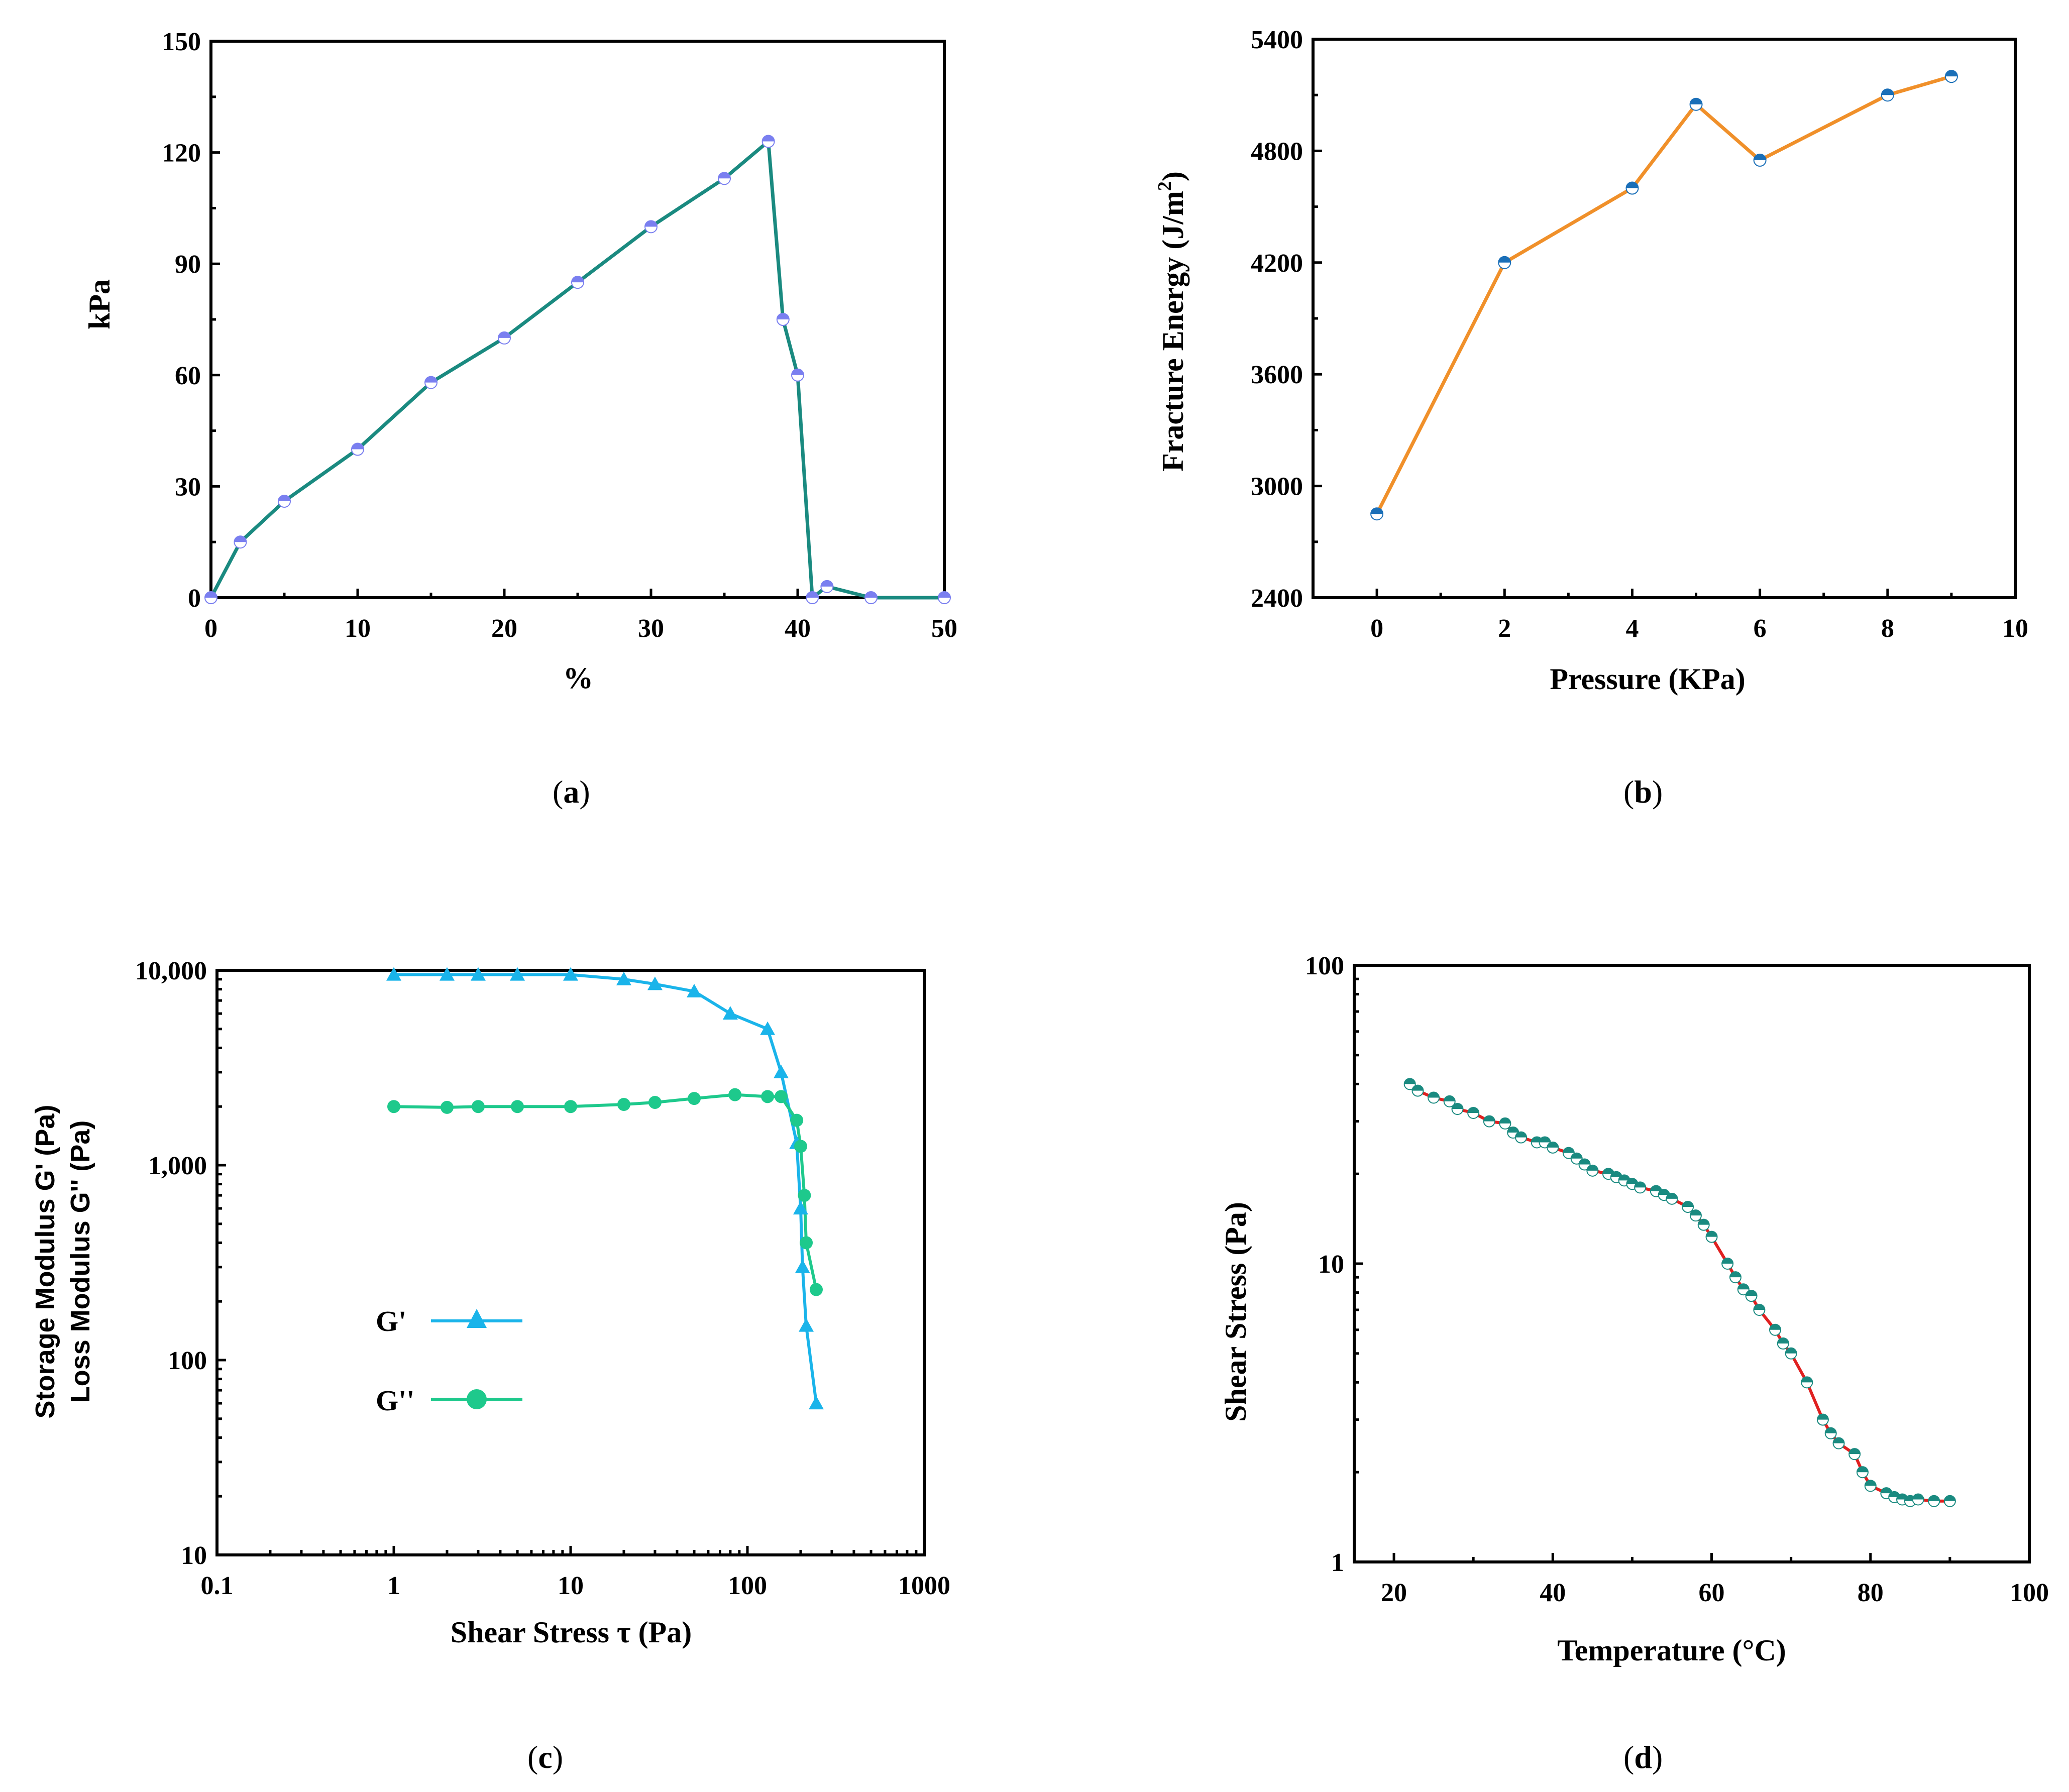 The height and width of the screenshot is (1792, 2069). I want to click on x-tick-label: 60, so click(1712, 1593).